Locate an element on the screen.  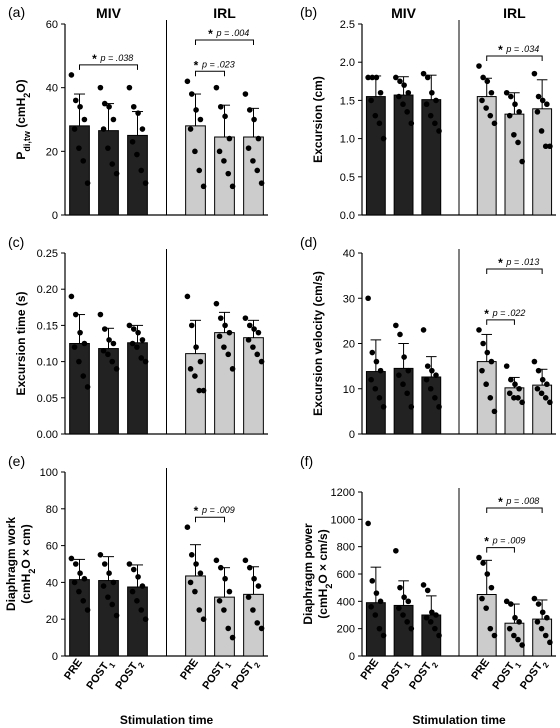
p-value-label: p = .038 is located at coordinates (117, 58).